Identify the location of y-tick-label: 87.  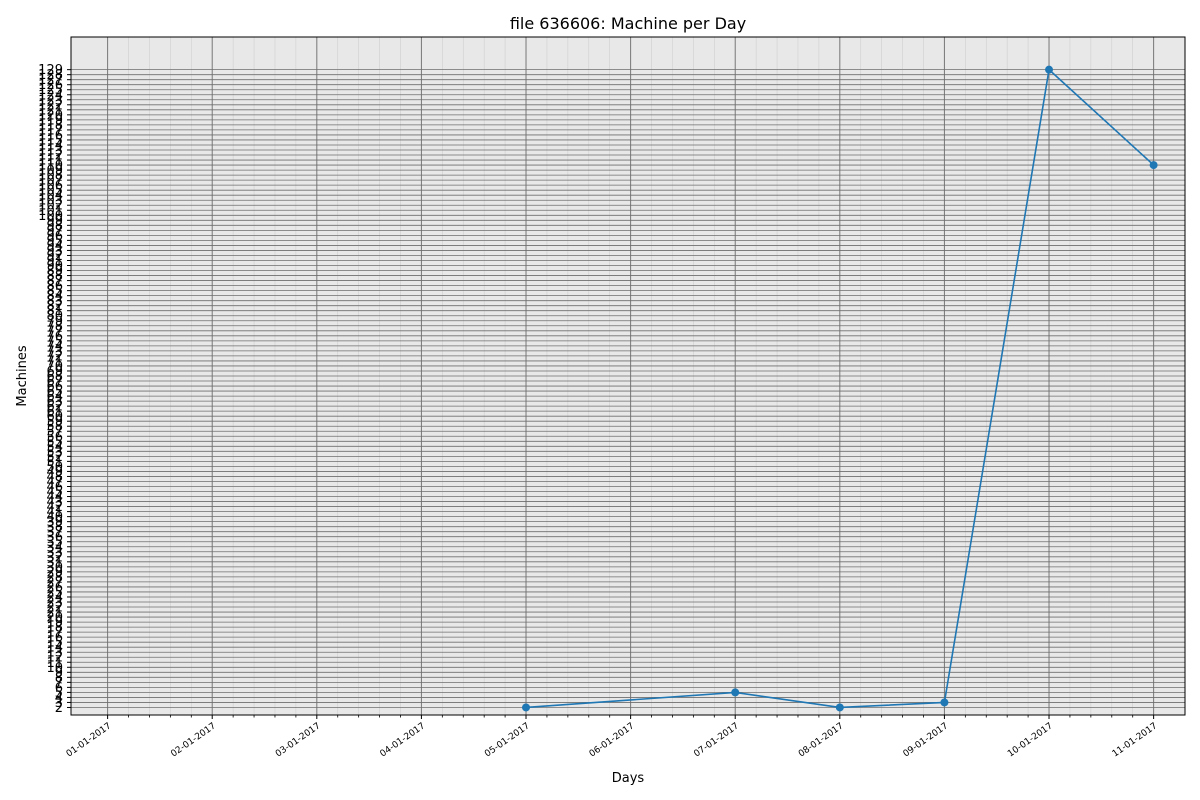
(54, 281).